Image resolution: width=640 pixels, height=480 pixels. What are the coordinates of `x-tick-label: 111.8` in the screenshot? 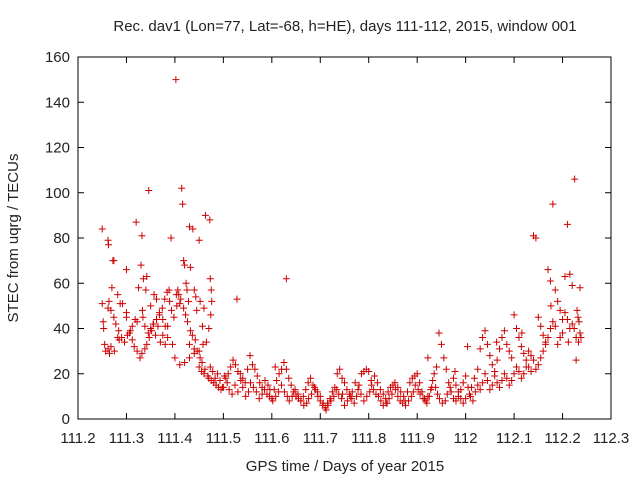 It's located at (368, 438).